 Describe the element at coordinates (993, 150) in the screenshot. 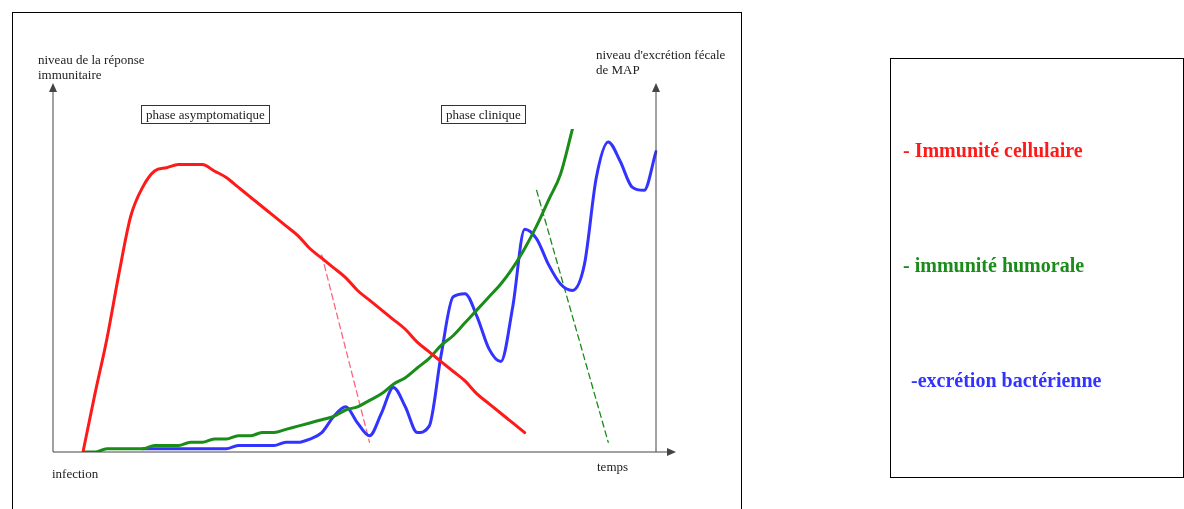

I see `text: - Immunité cellulaire` at that location.